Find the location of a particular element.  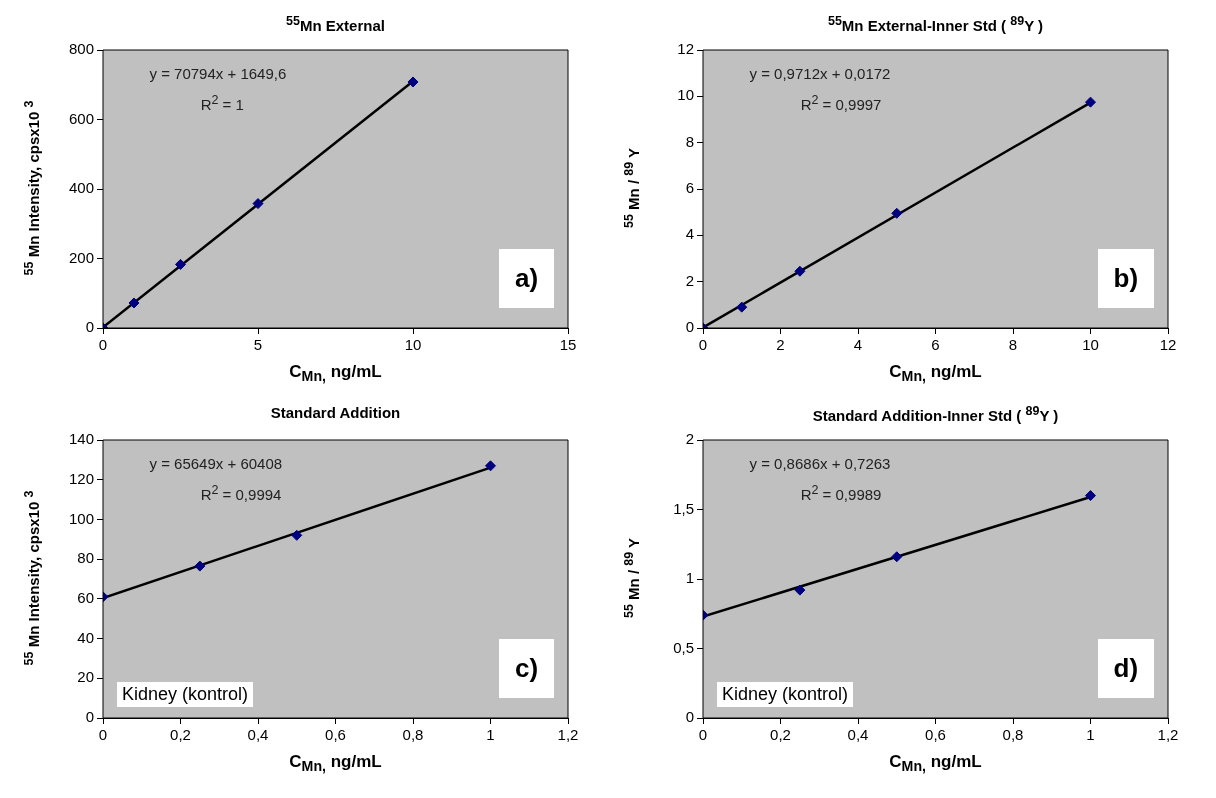

annotation: R$^{2}$ = 0,9989 is located at coordinates (841, 492).